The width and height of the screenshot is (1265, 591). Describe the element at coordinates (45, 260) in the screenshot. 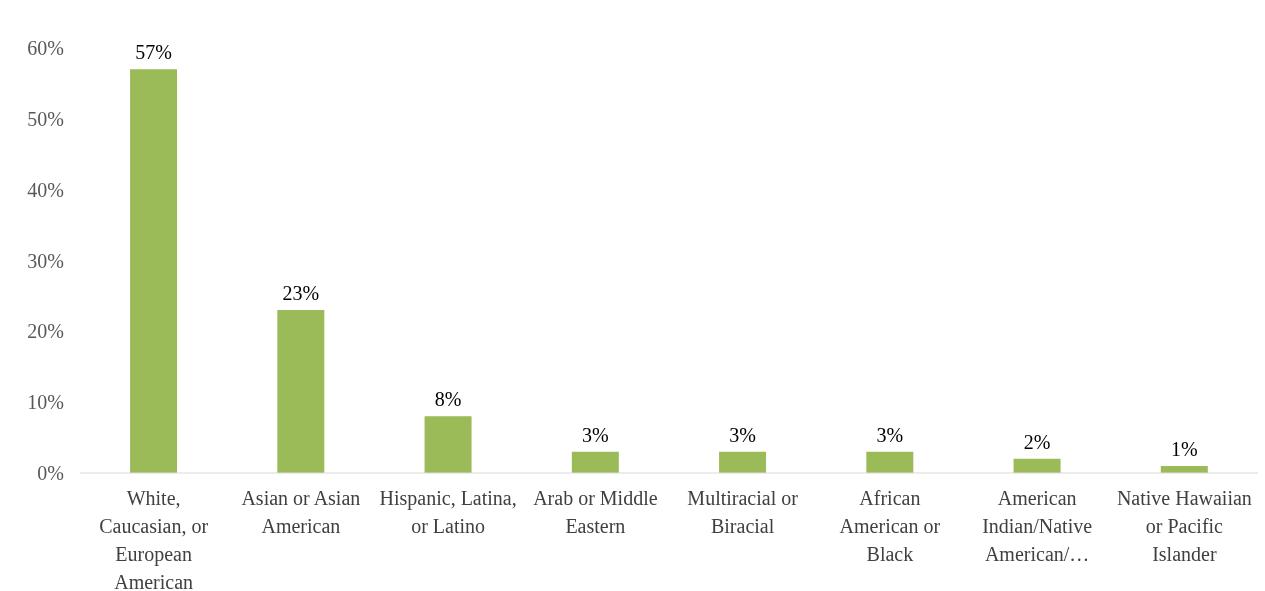

I see `y-tick-label: 30%` at that location.